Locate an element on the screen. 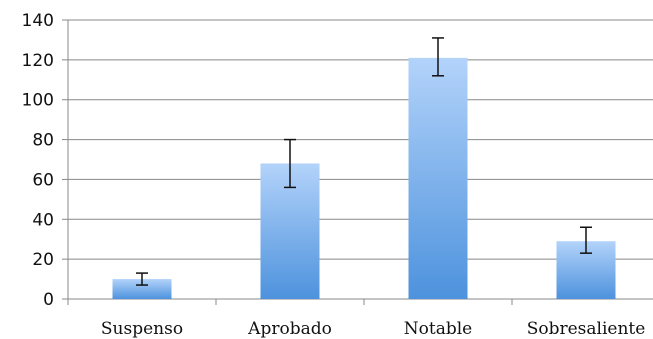  bar-suspenso is located at coordinates (142, 289).